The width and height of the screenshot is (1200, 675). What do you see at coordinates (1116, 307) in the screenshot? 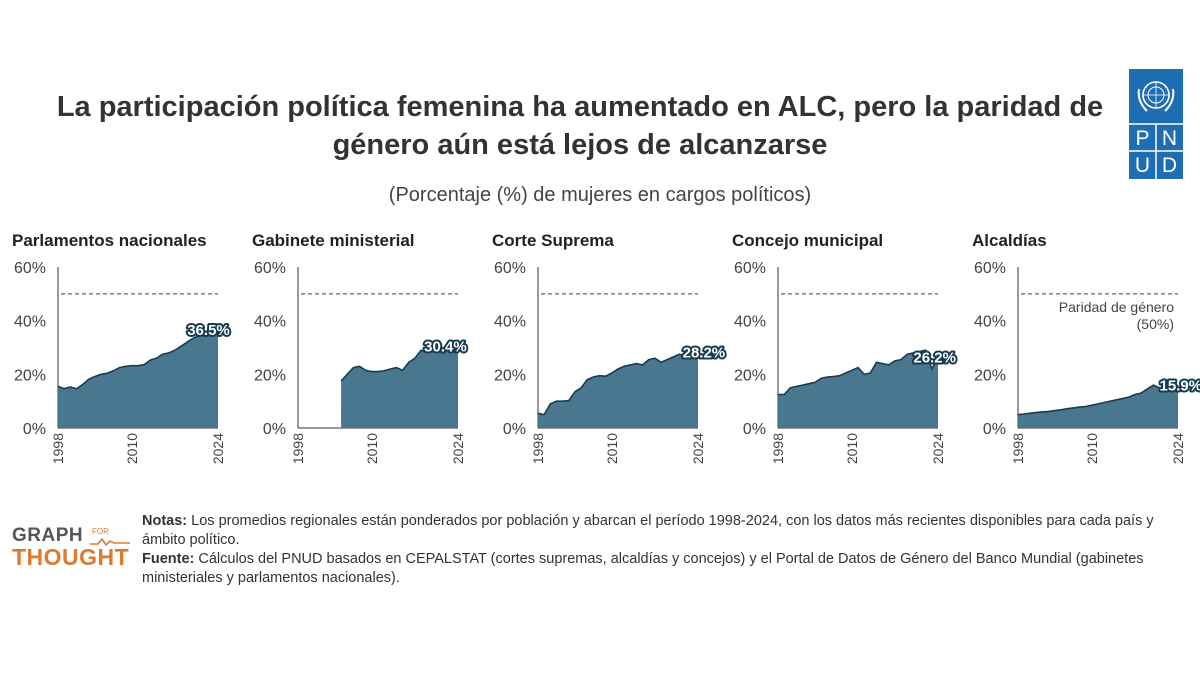
I see `parity-annotation-text: Paridad de género` at bounding box center [1116, 307].